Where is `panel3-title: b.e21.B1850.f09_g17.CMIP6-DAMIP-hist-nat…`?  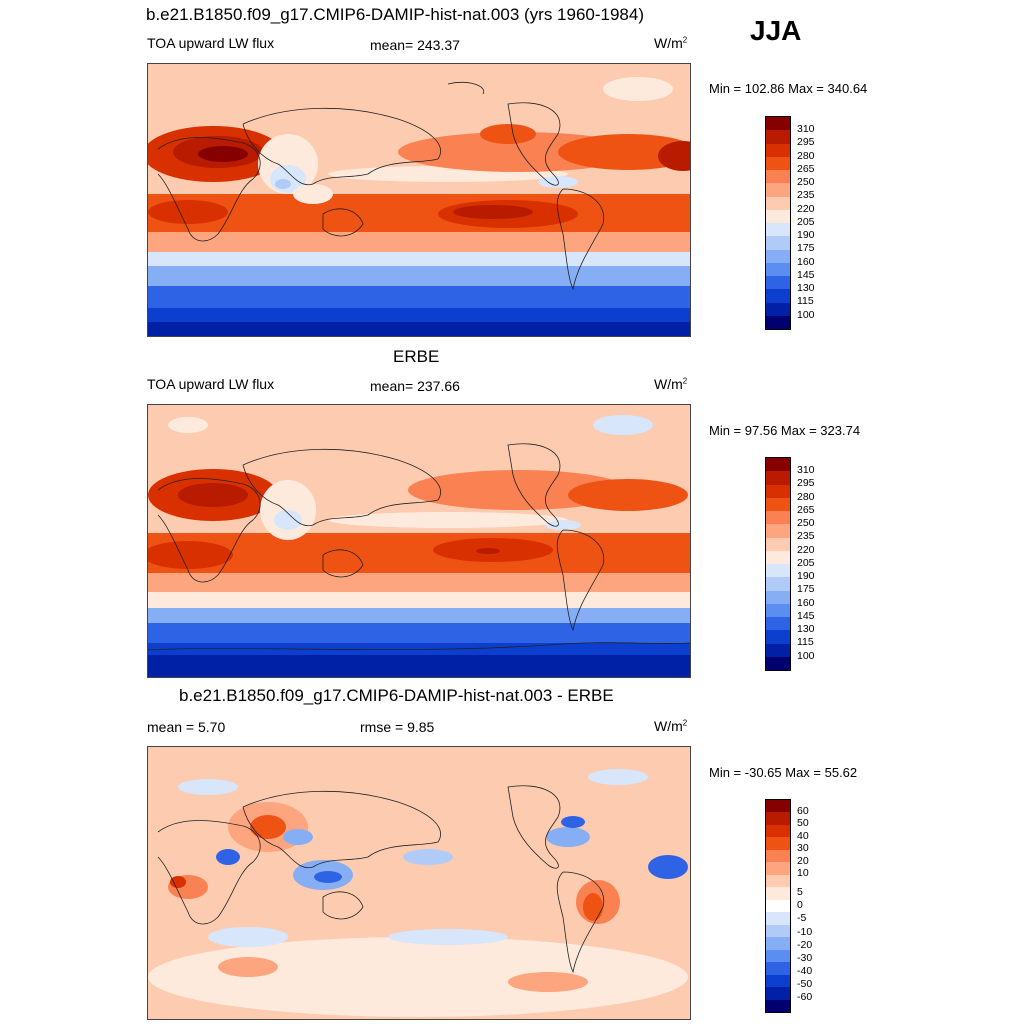
panel3-title: b.e21.B1850.f09_g17.CMIP6-DAMIP-hist-nat… is located at coordinates (396, 695).